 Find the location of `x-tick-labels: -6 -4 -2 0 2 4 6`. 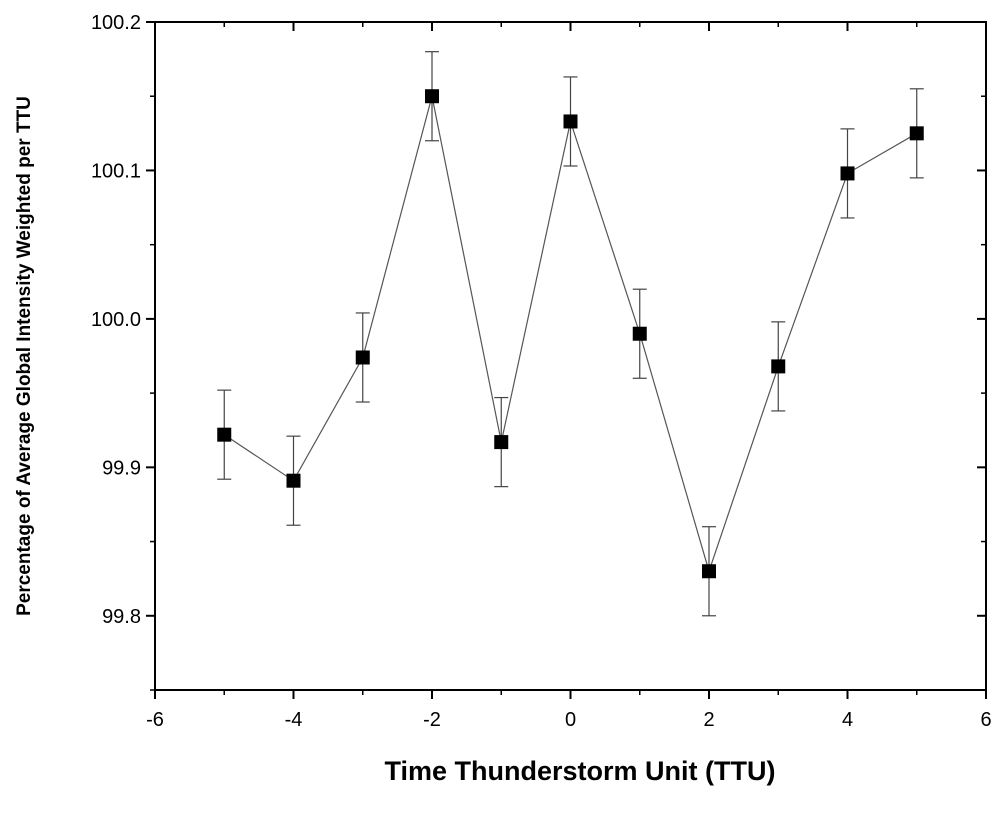

x-tick-labels: -6 -4 -2 0 2 4 6 is located at coordinates (568, 720).